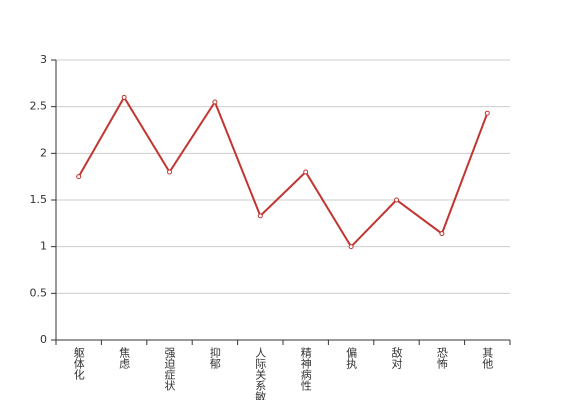 This screenshot has width=567, height=400. What do you see at coordinates (43, 59) in the screenshot?
I see `y-tick-label: 3` at bounding box center [43, 59].